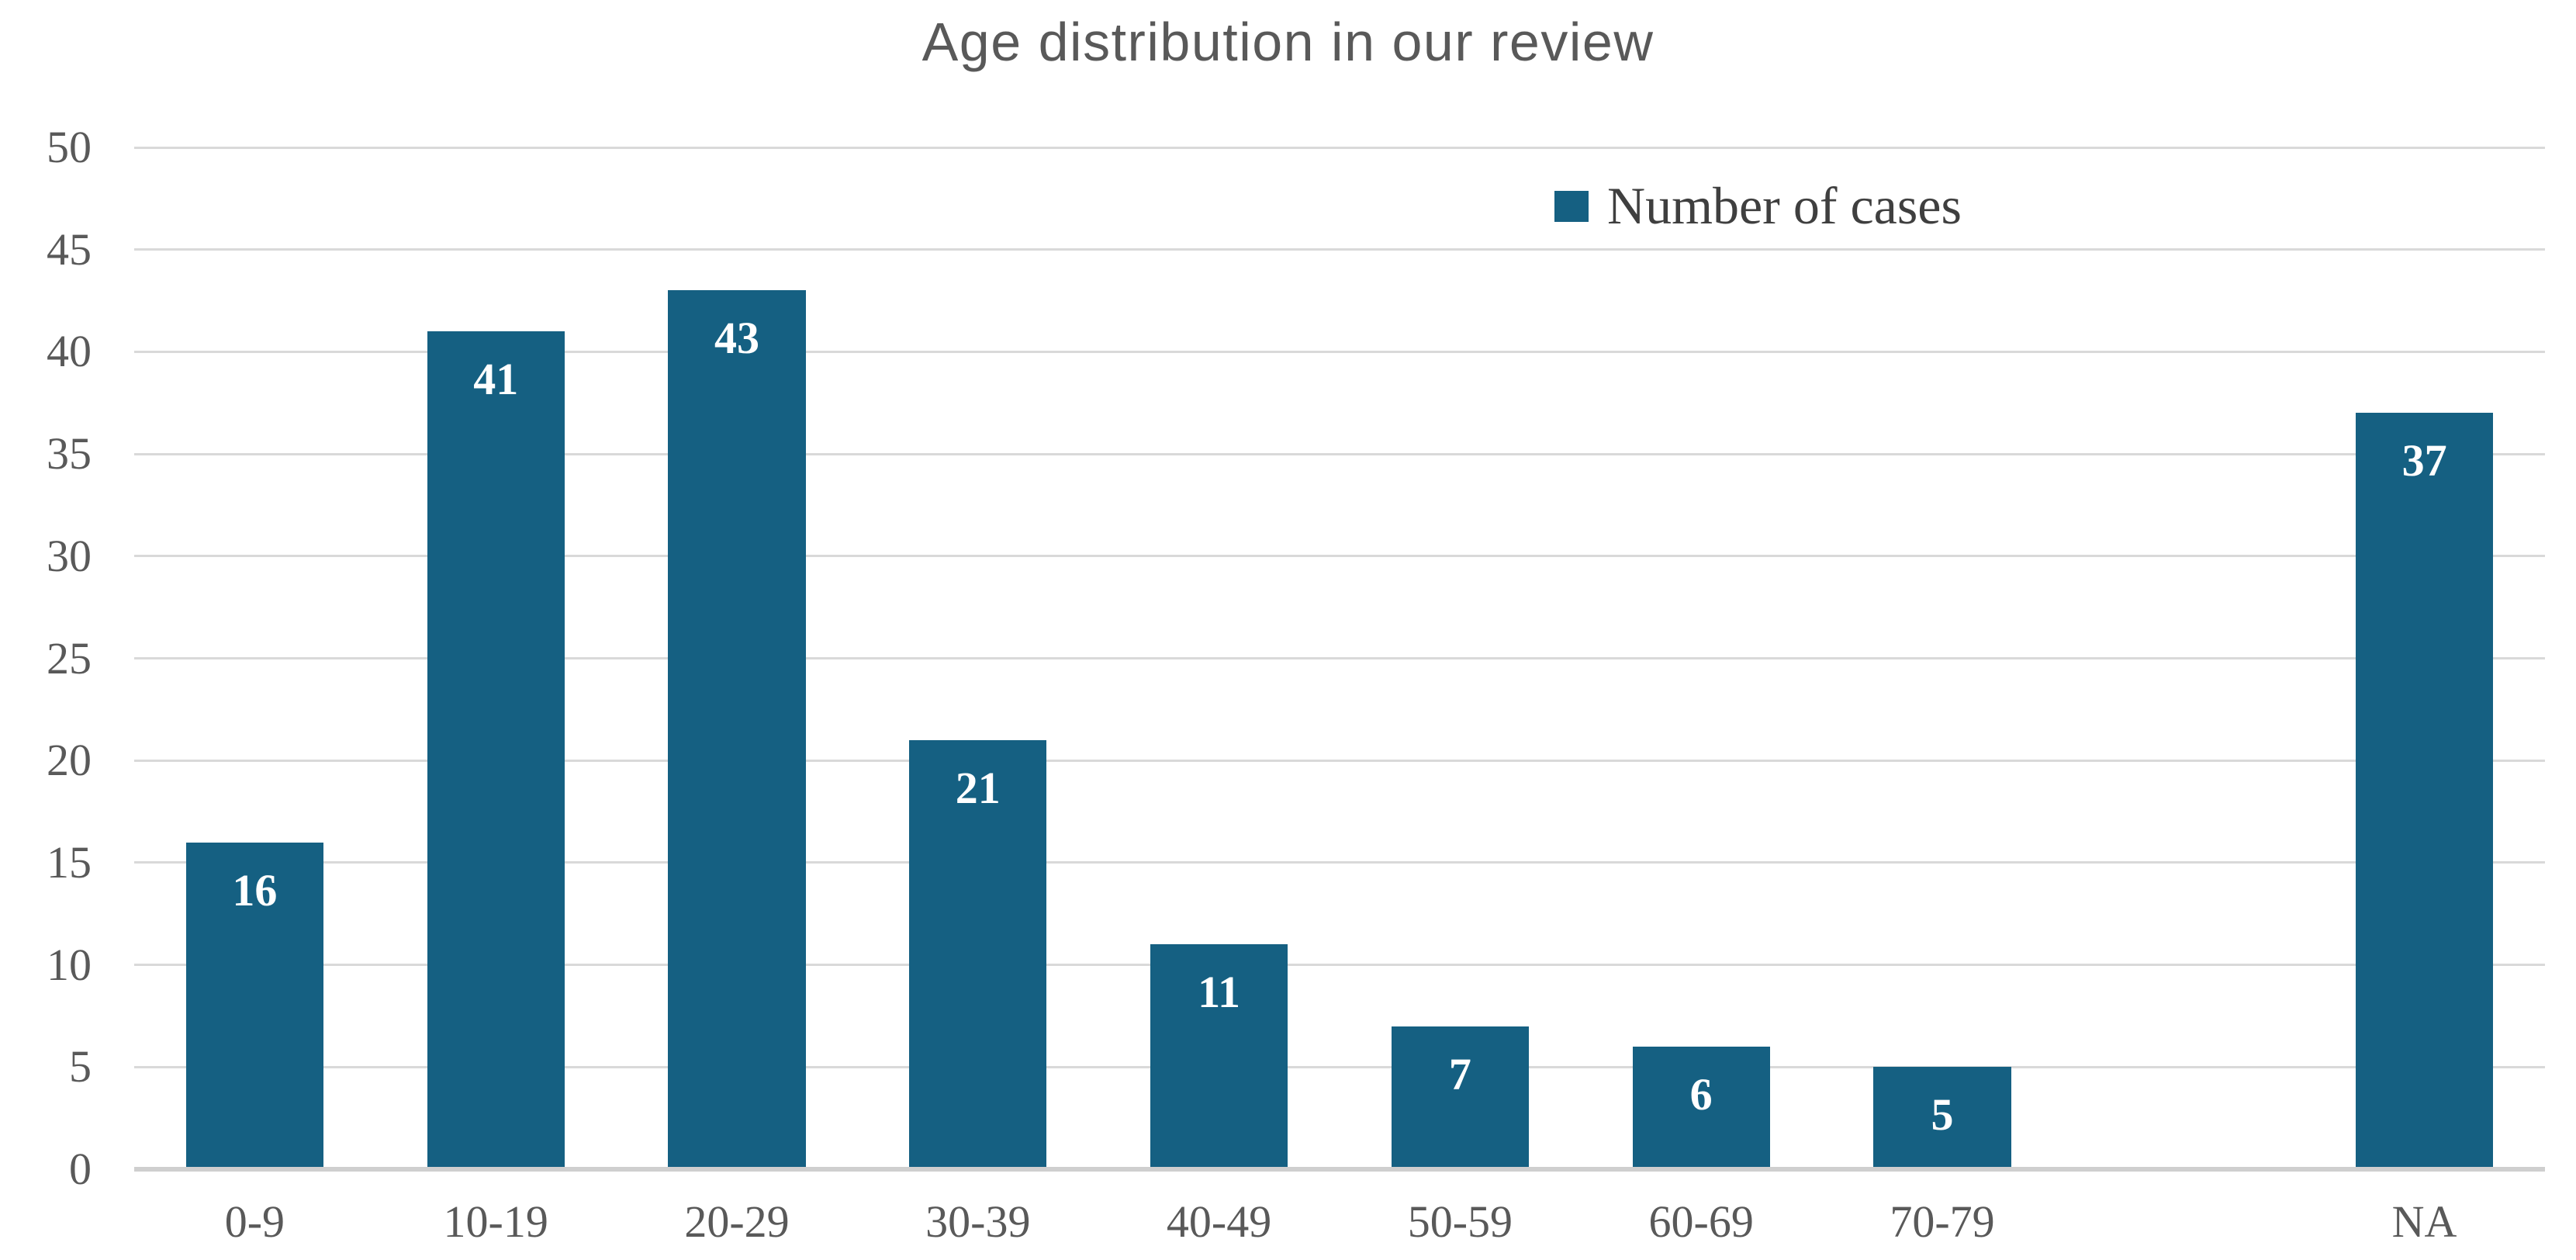 Image resolution: width=2576 pixels, height=1260 pixels. I want to click on bar-slot: 11, so click(1219, 658).